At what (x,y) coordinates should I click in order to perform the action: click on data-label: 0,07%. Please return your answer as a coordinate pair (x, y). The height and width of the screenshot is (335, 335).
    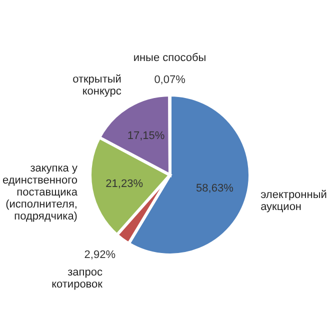
    Looking at the image, I should click on (170, 80).